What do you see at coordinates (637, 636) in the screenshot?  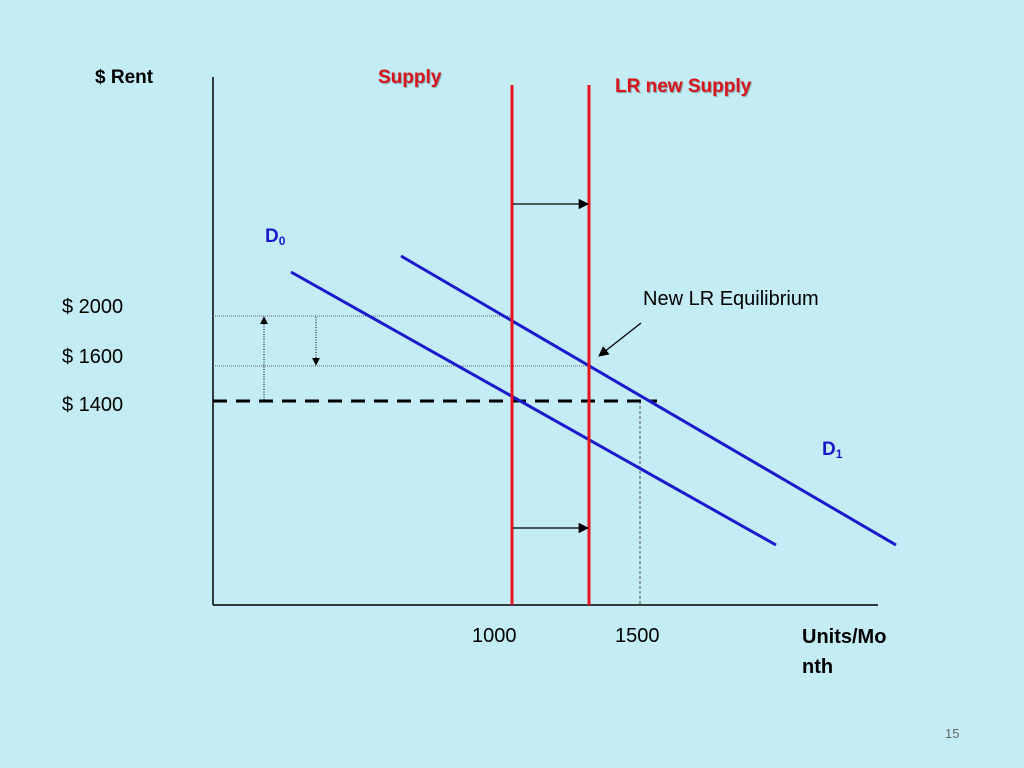 I see `quantity-label: 1500` at bounding box center [637, 636].